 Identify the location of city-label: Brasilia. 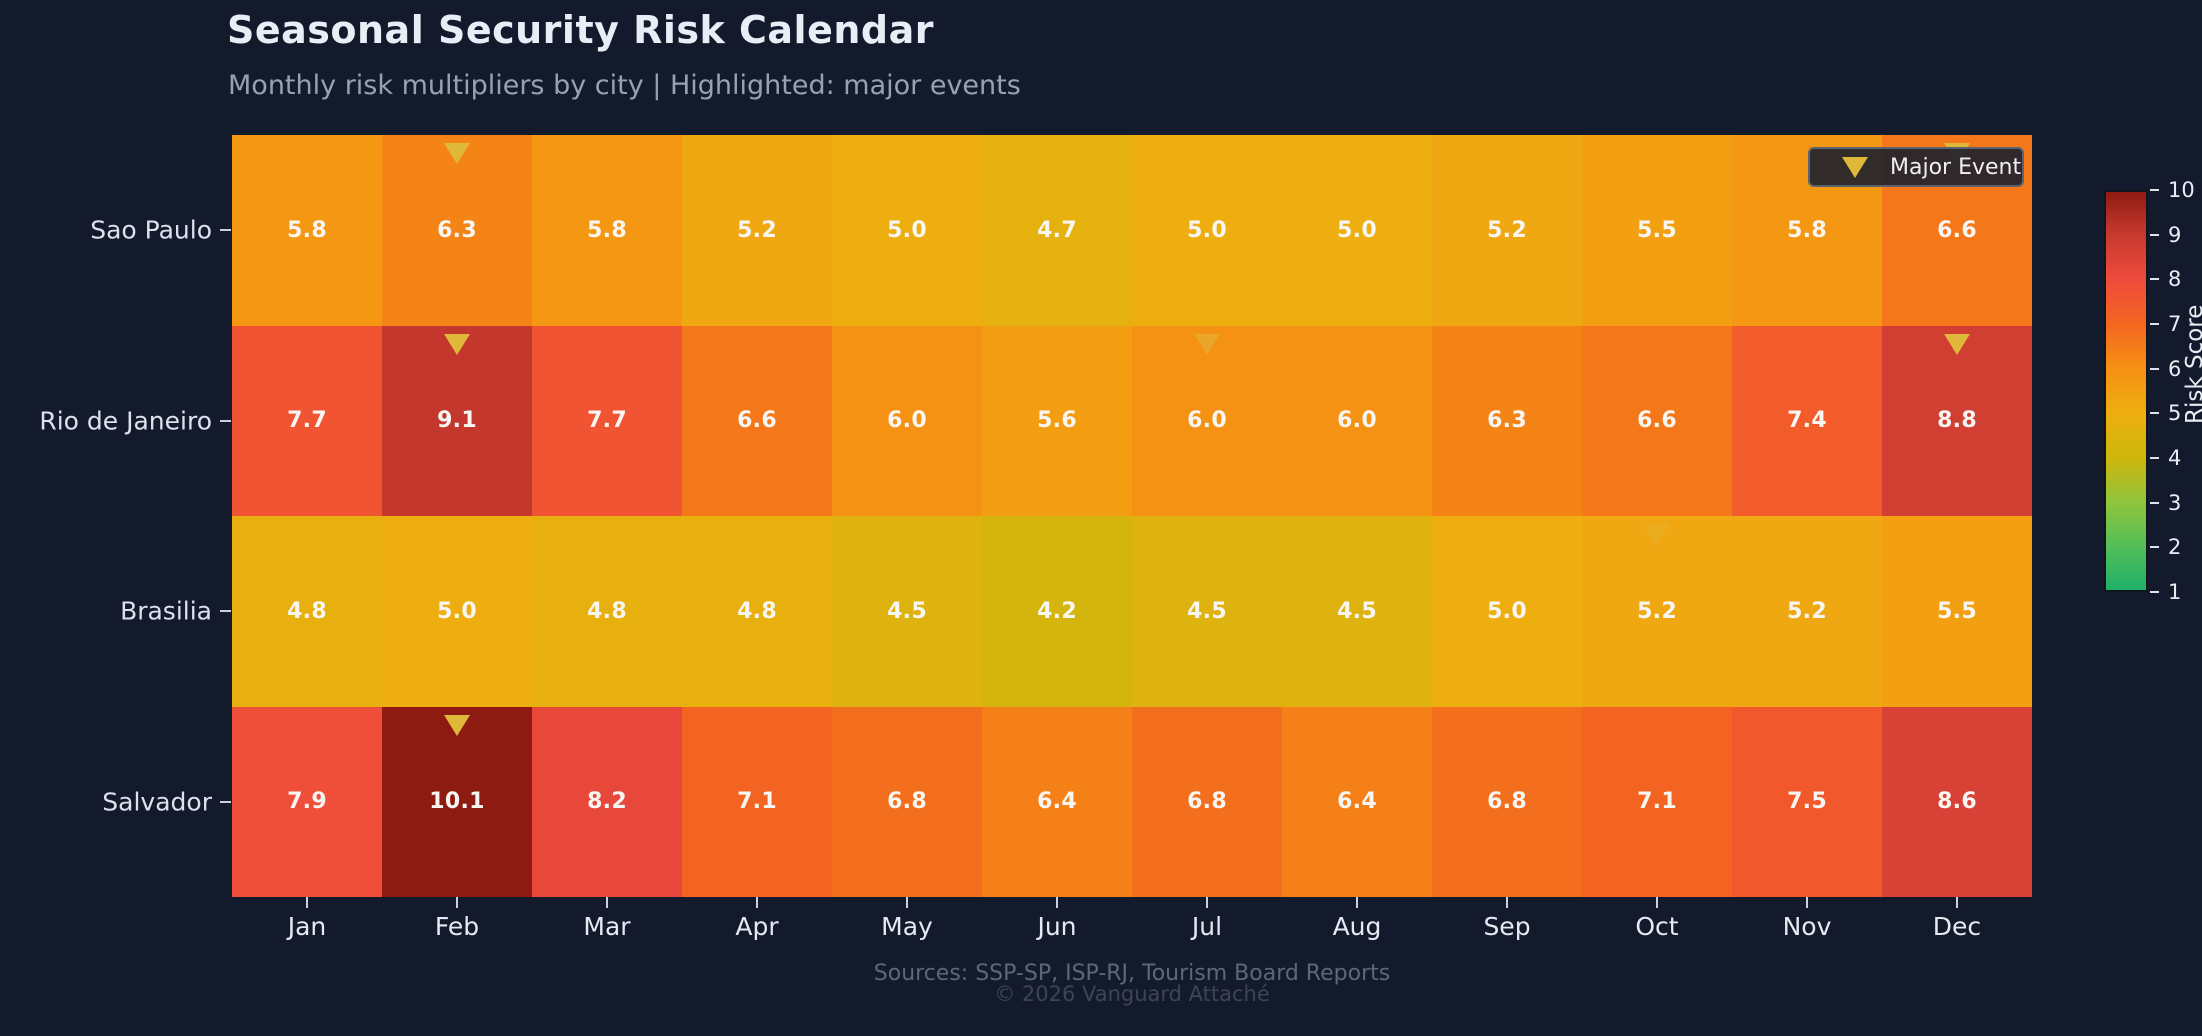
(166, 611).